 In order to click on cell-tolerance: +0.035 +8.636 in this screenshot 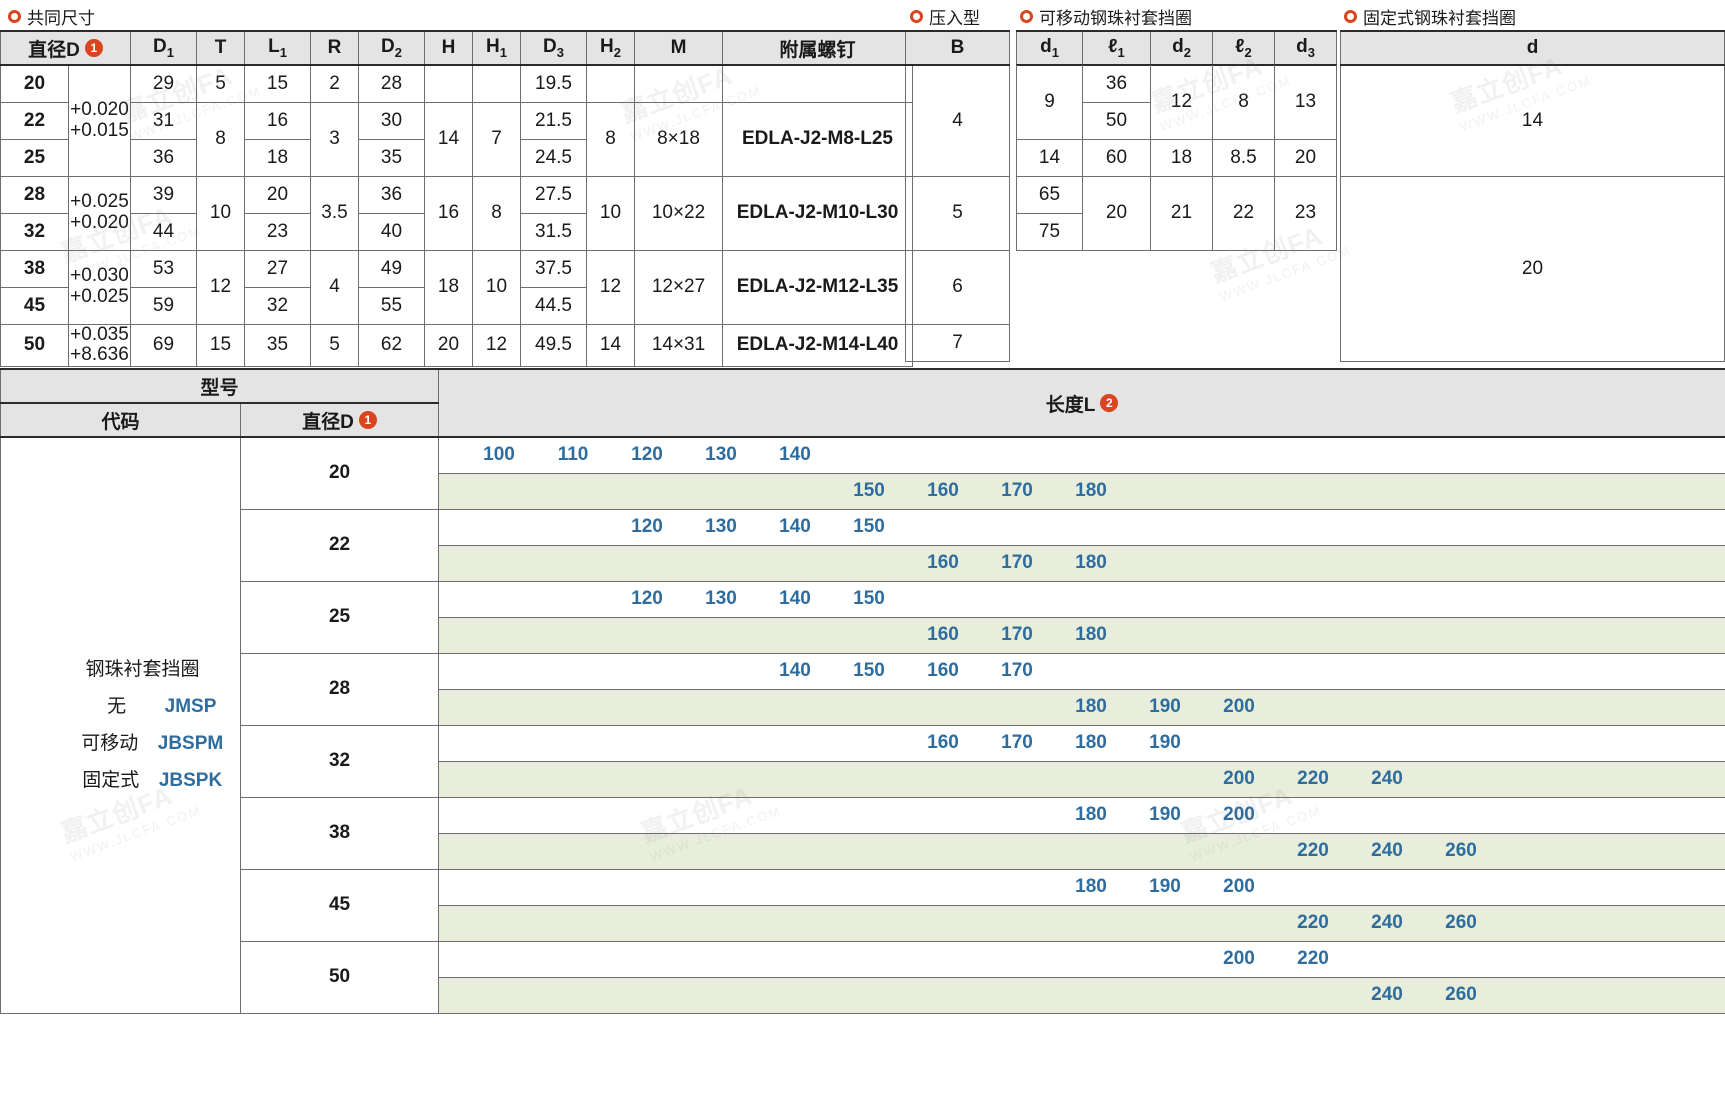, I will do `click(99, 345)`.